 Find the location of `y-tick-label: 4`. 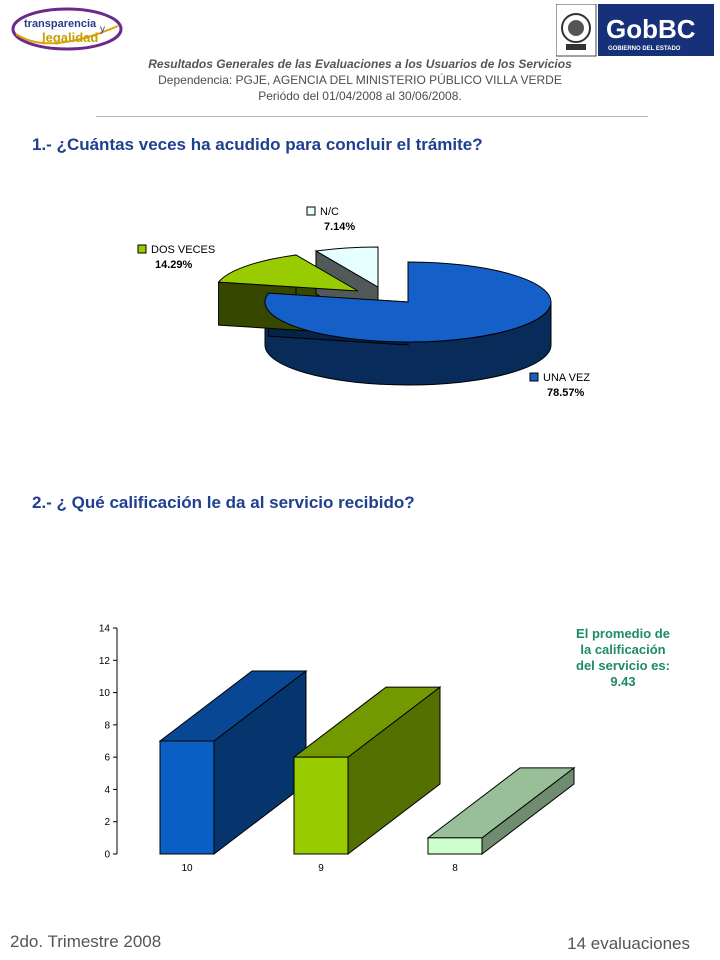

y-tick-label: 4 is located at coordinates (107, 790).